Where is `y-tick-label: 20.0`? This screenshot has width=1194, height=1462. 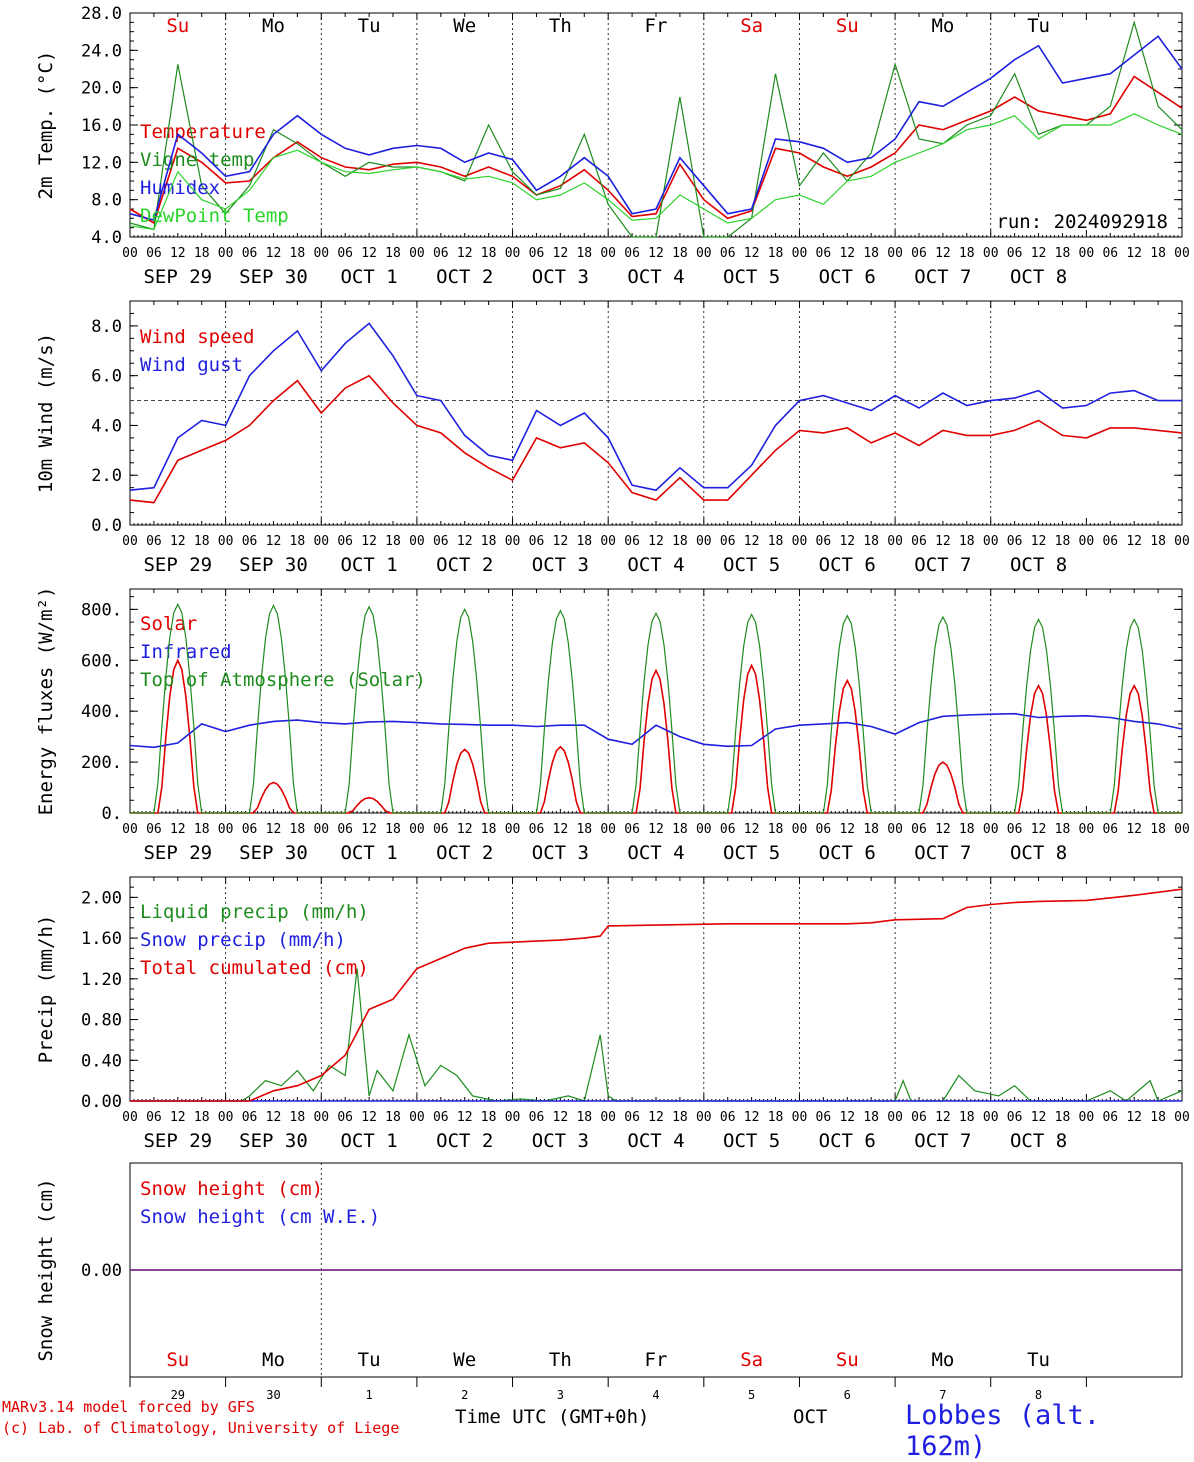 y-tick-label: 20.0 is located at coordinates (101, 89).